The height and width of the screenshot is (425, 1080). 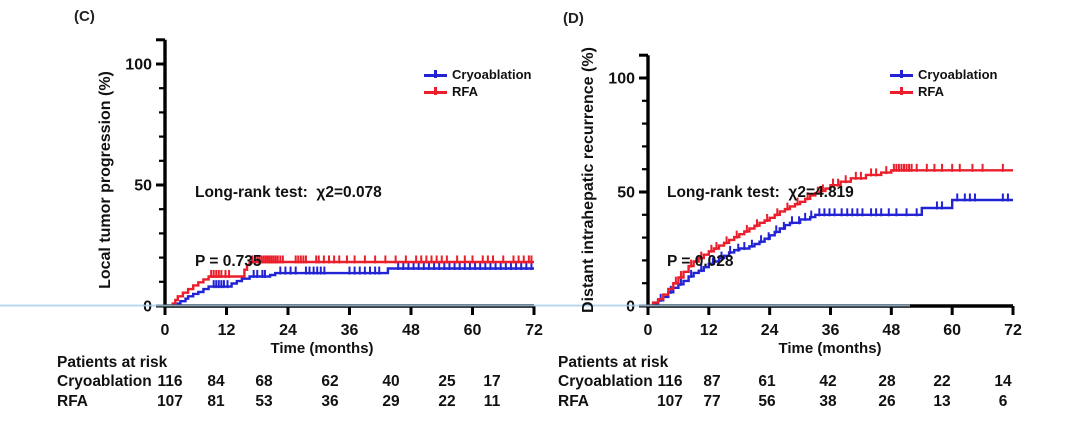 What do you see at coordinates (455, 305) in the screenshot?
I see `zero-baseline-artifact` at bounding box center [455, 305].